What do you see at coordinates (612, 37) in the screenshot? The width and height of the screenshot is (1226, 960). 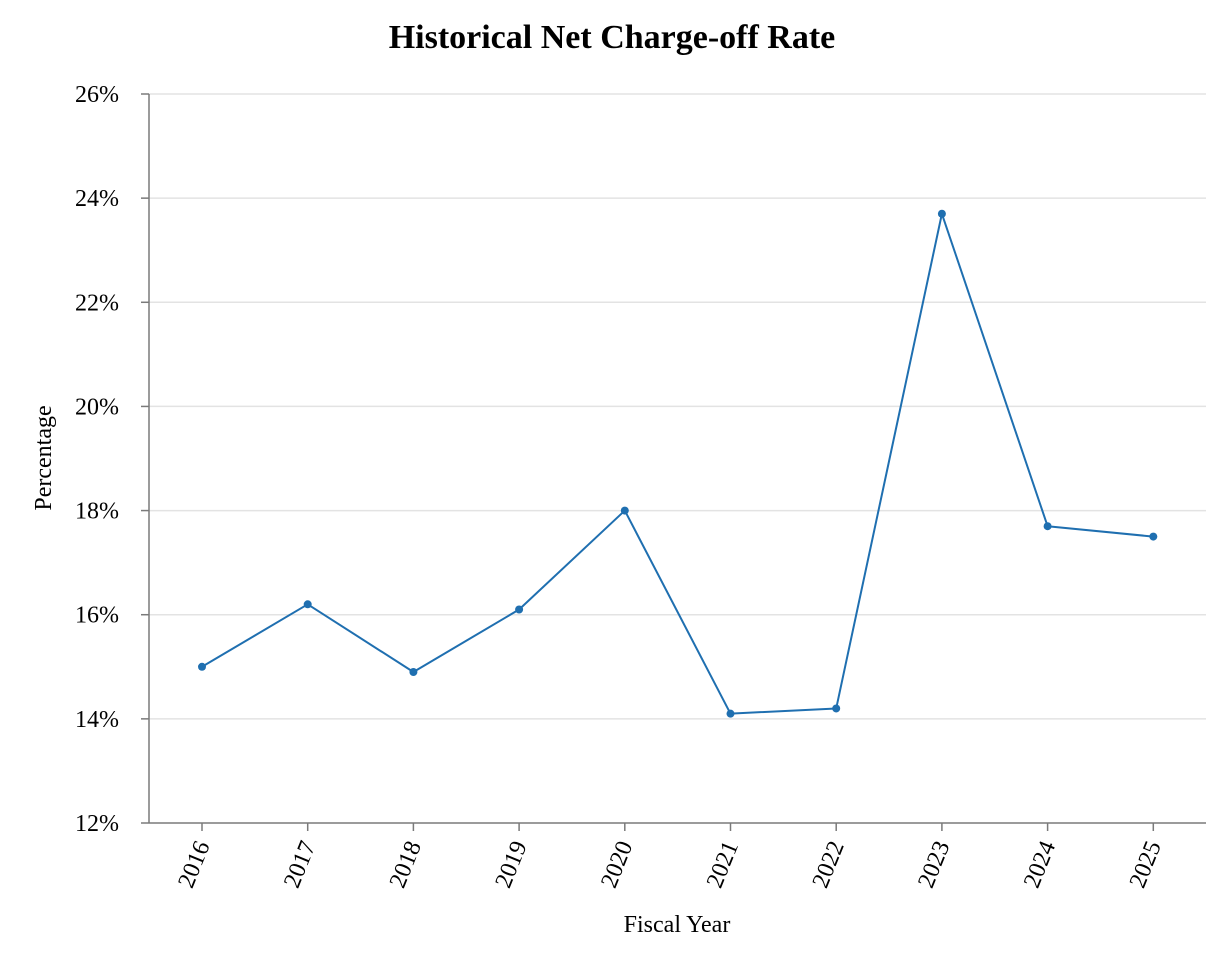 I see `chart-title: Historical Net Charge-off Rate` at bounding box center [612, 37].